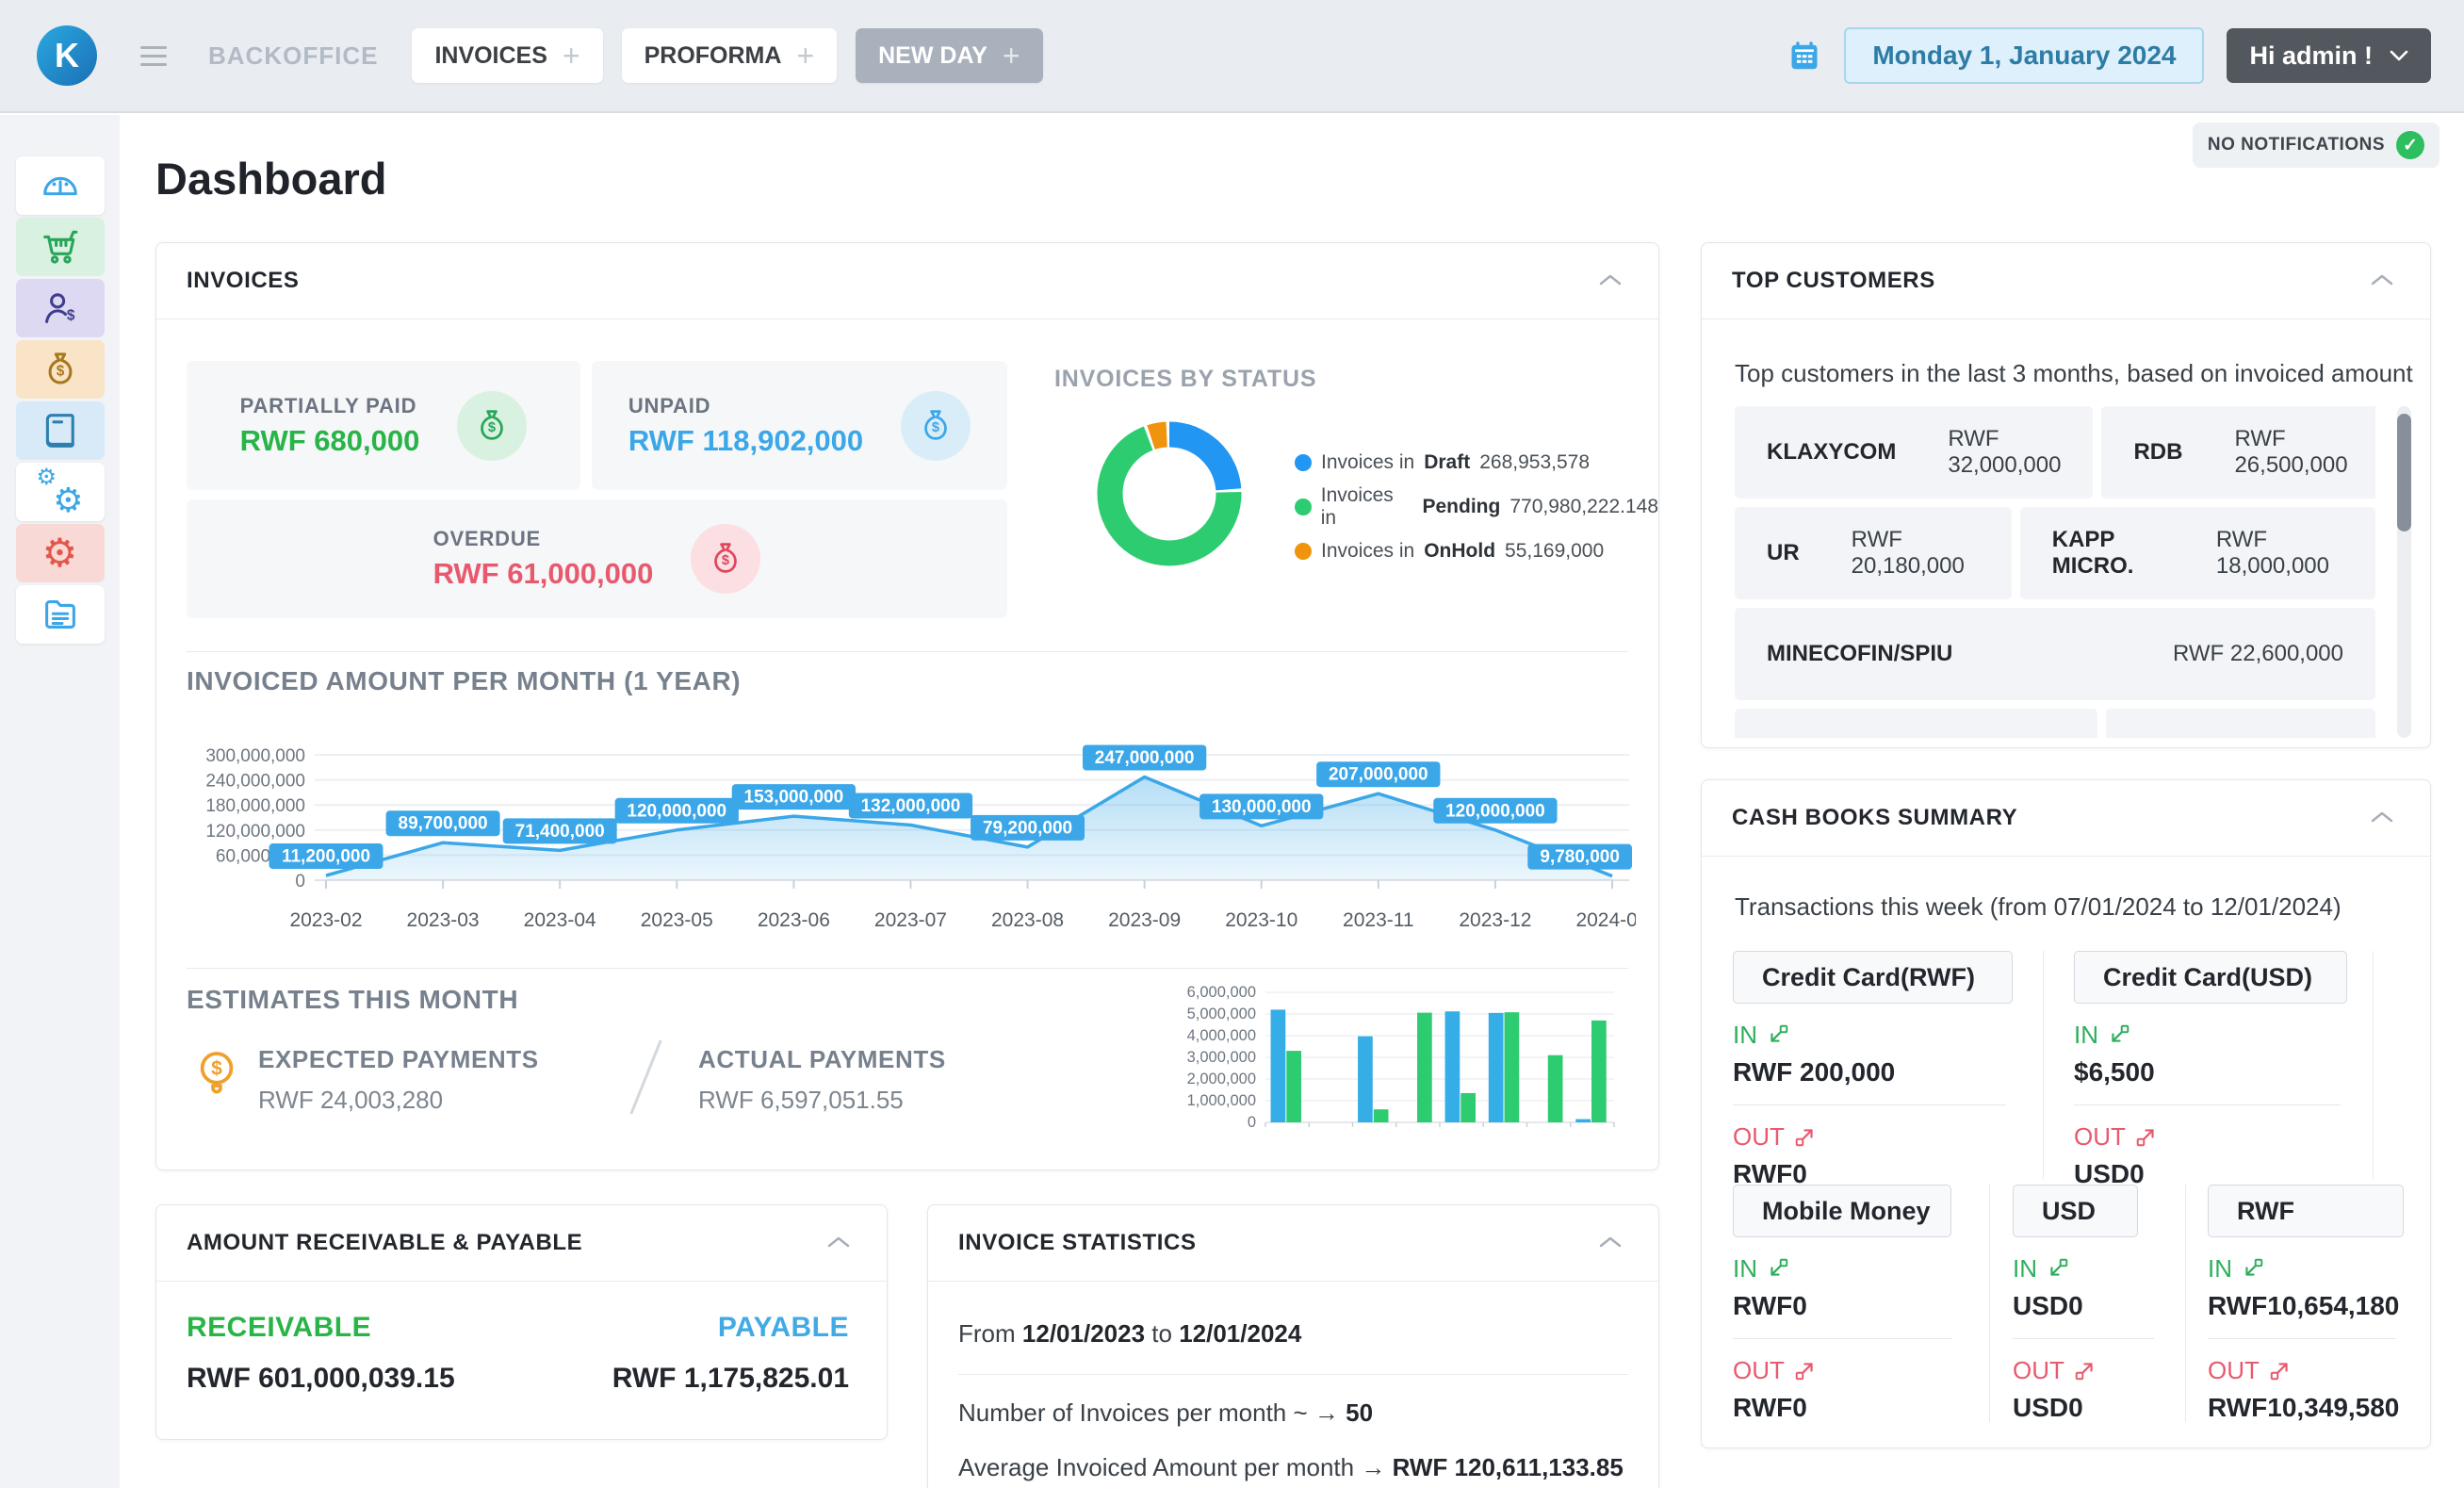 The image size is (2464, 1488). What do you see at coordinates (801, 1100) in the screenshot?
I see `actual-payments-value: RWF 6,597,051.55` at bounding box center [801, 1100].